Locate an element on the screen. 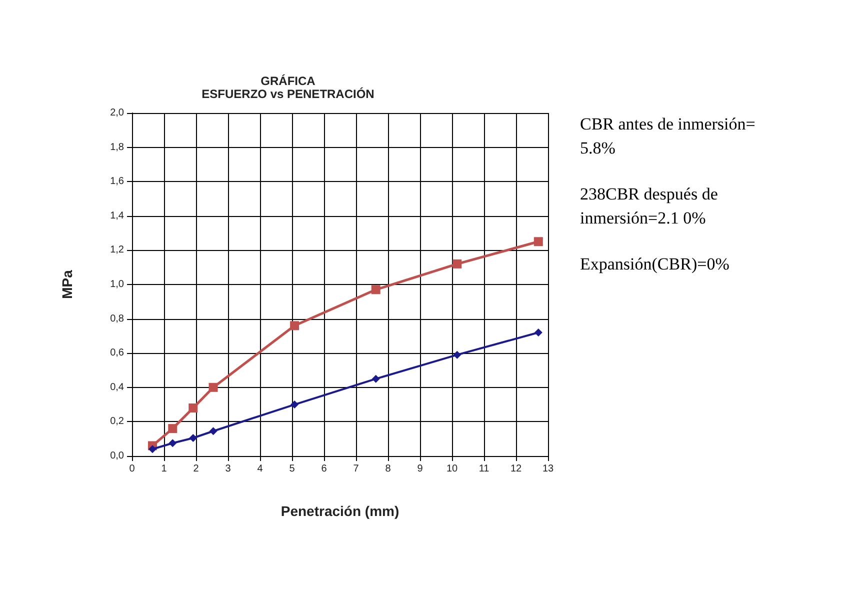  x-tick-label: 12 is located at coordinates (516, 469).